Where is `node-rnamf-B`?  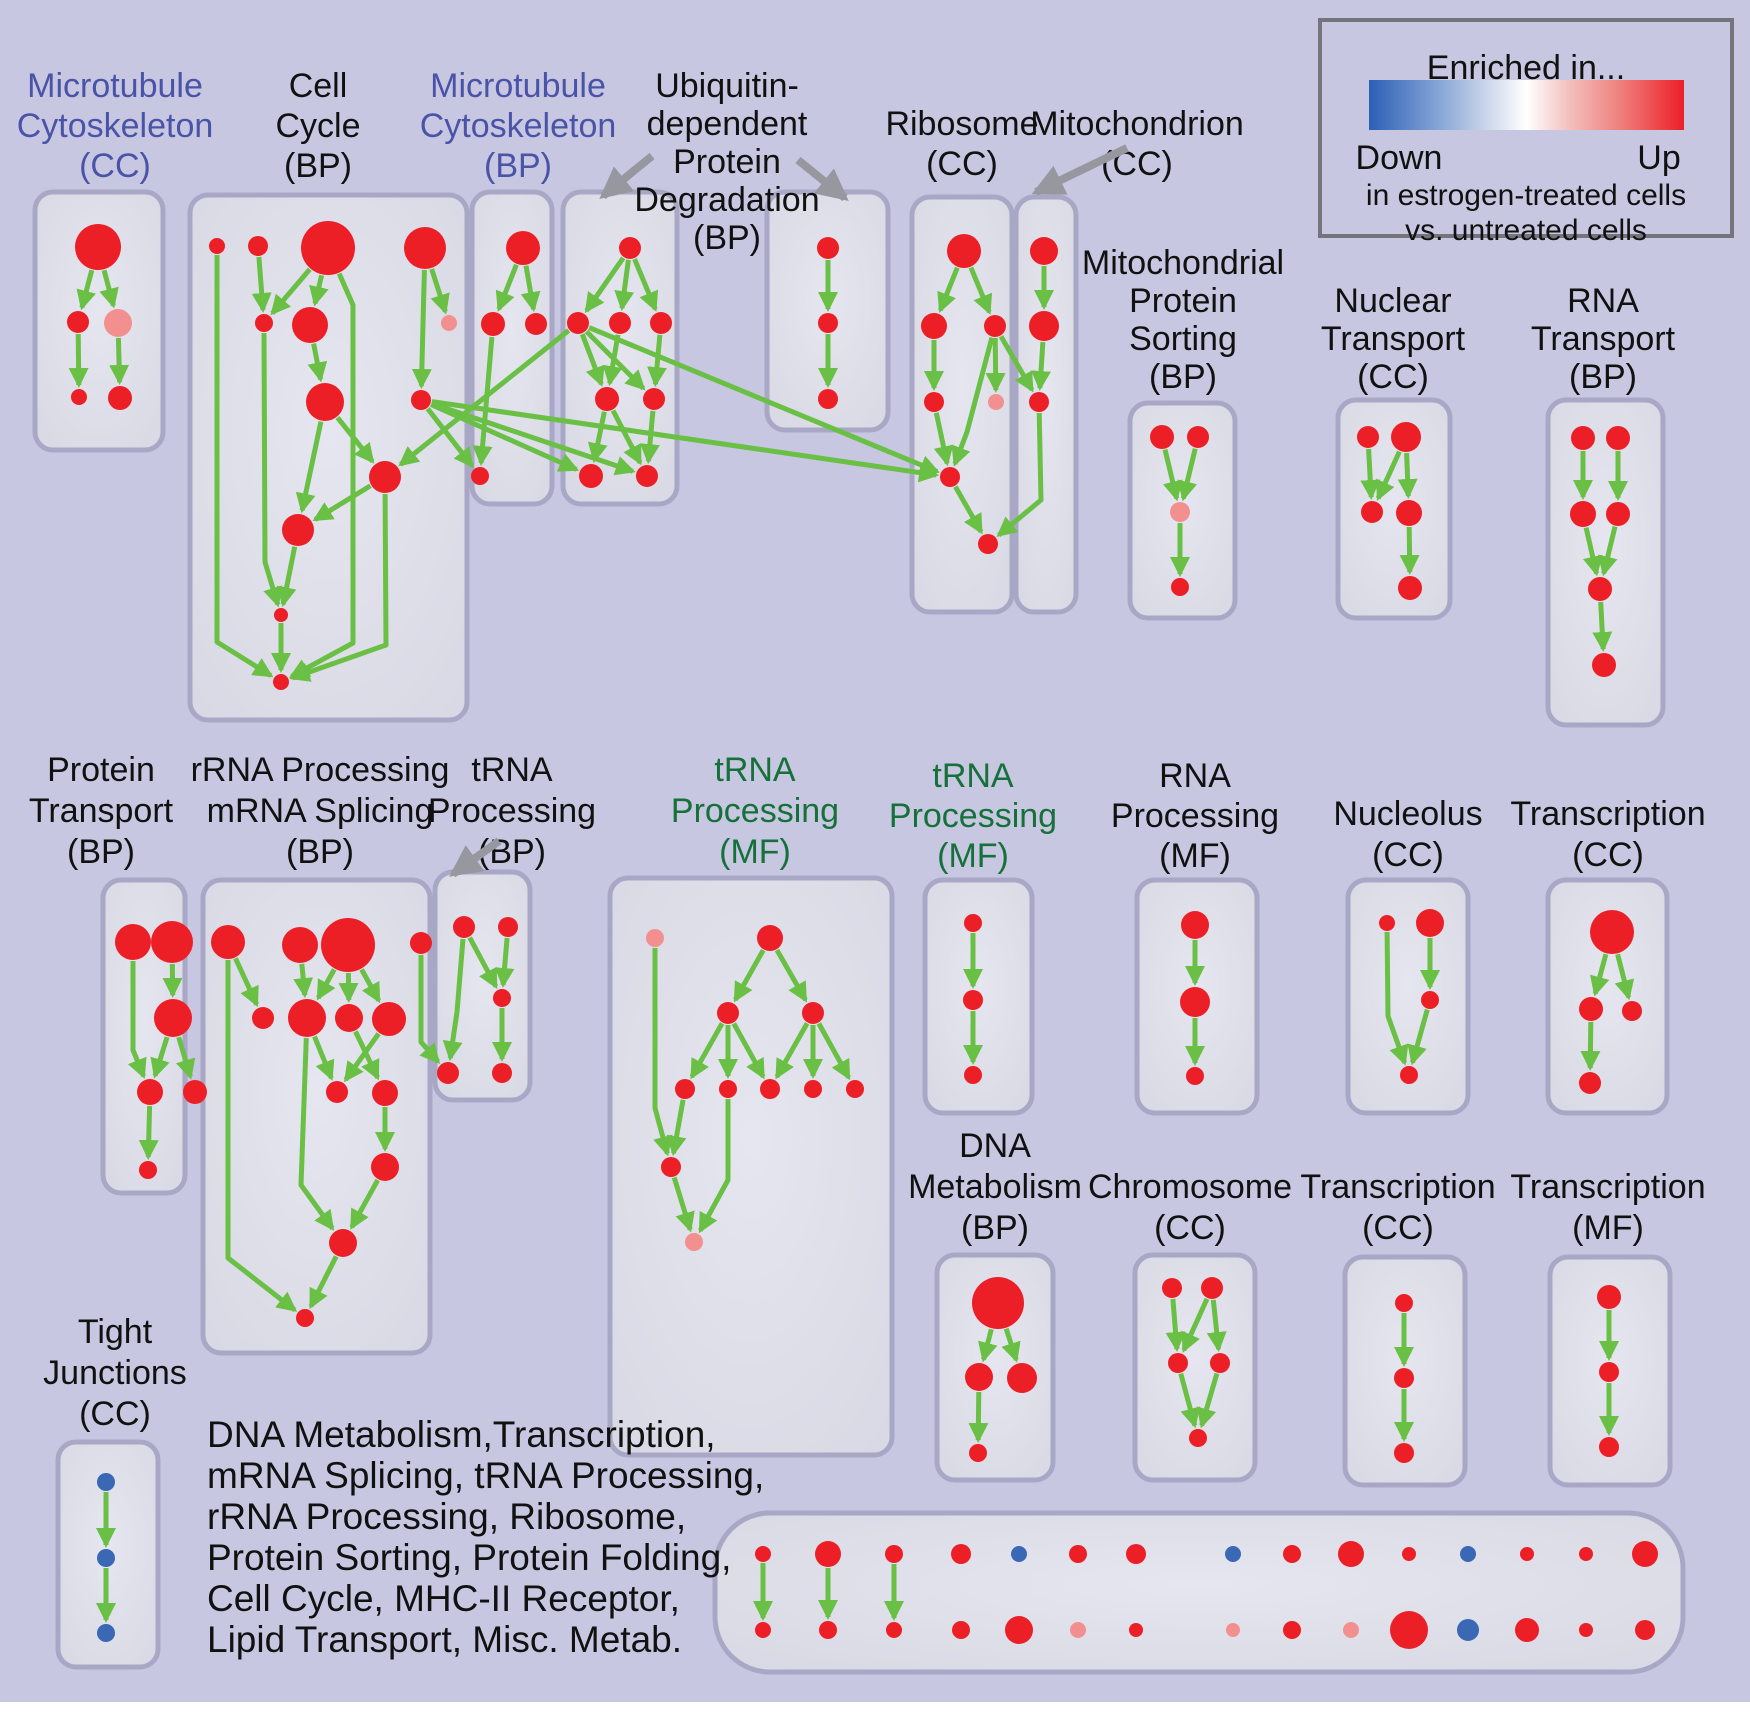 node-rnamf-B is located at coordinates (1195, 1002).